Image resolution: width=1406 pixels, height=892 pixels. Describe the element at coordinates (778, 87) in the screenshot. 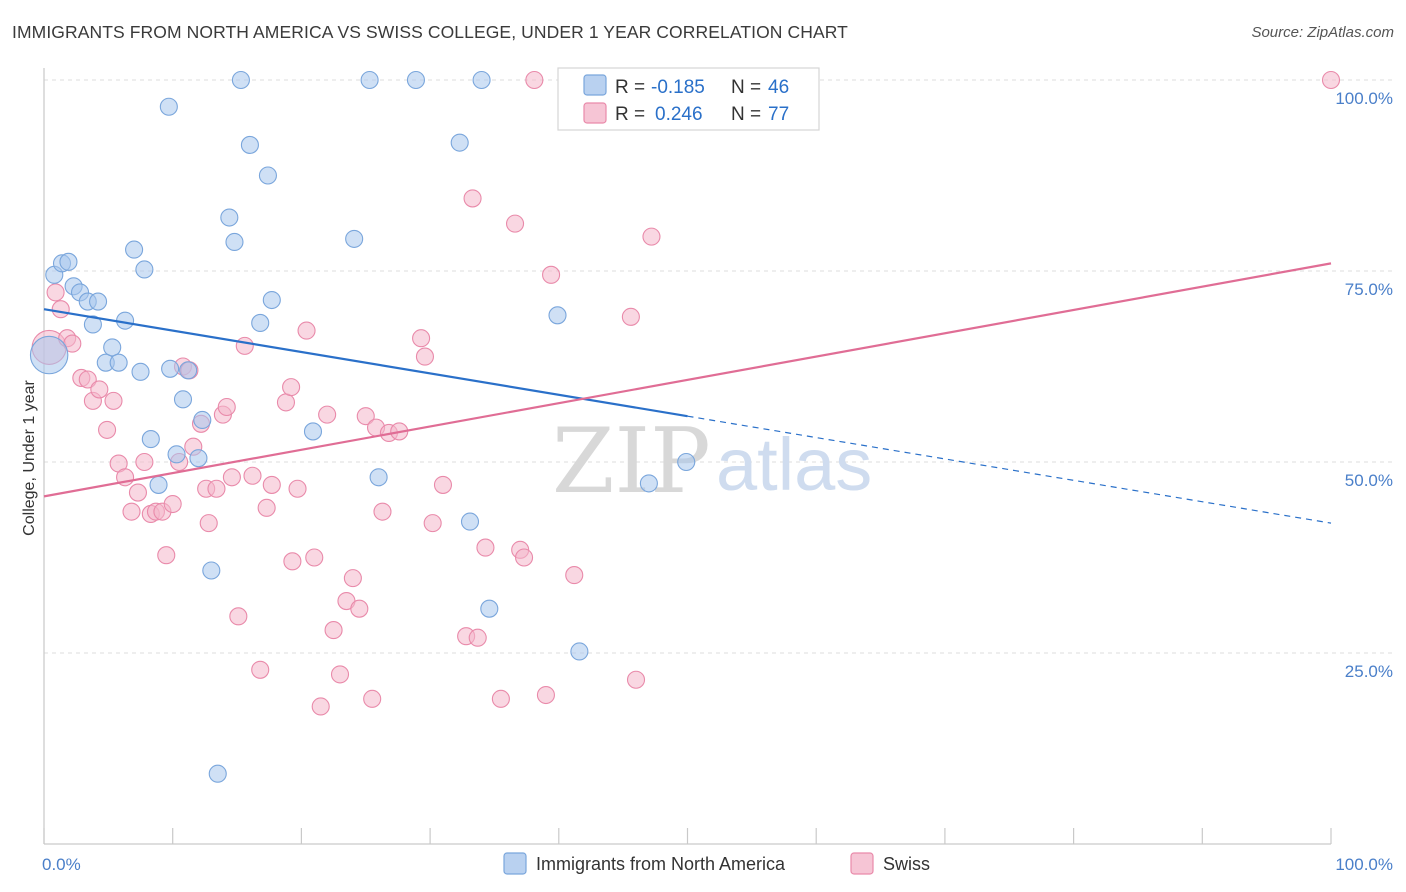

I see `legend-n-value-1: 46` at that location.